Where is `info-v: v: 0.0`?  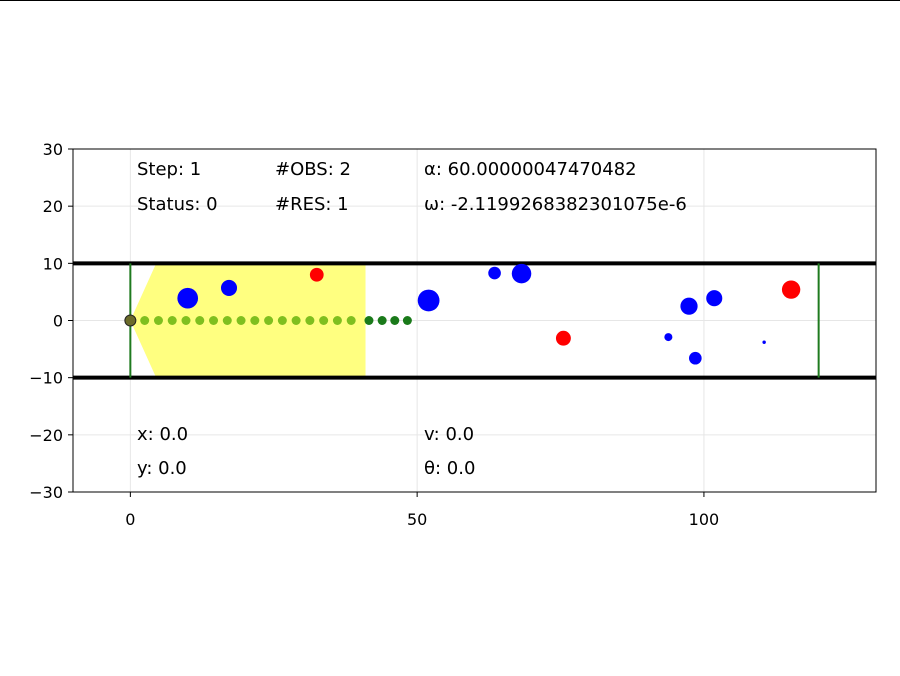 info-v: v: 0.0 is located at coordinates (449, 434).